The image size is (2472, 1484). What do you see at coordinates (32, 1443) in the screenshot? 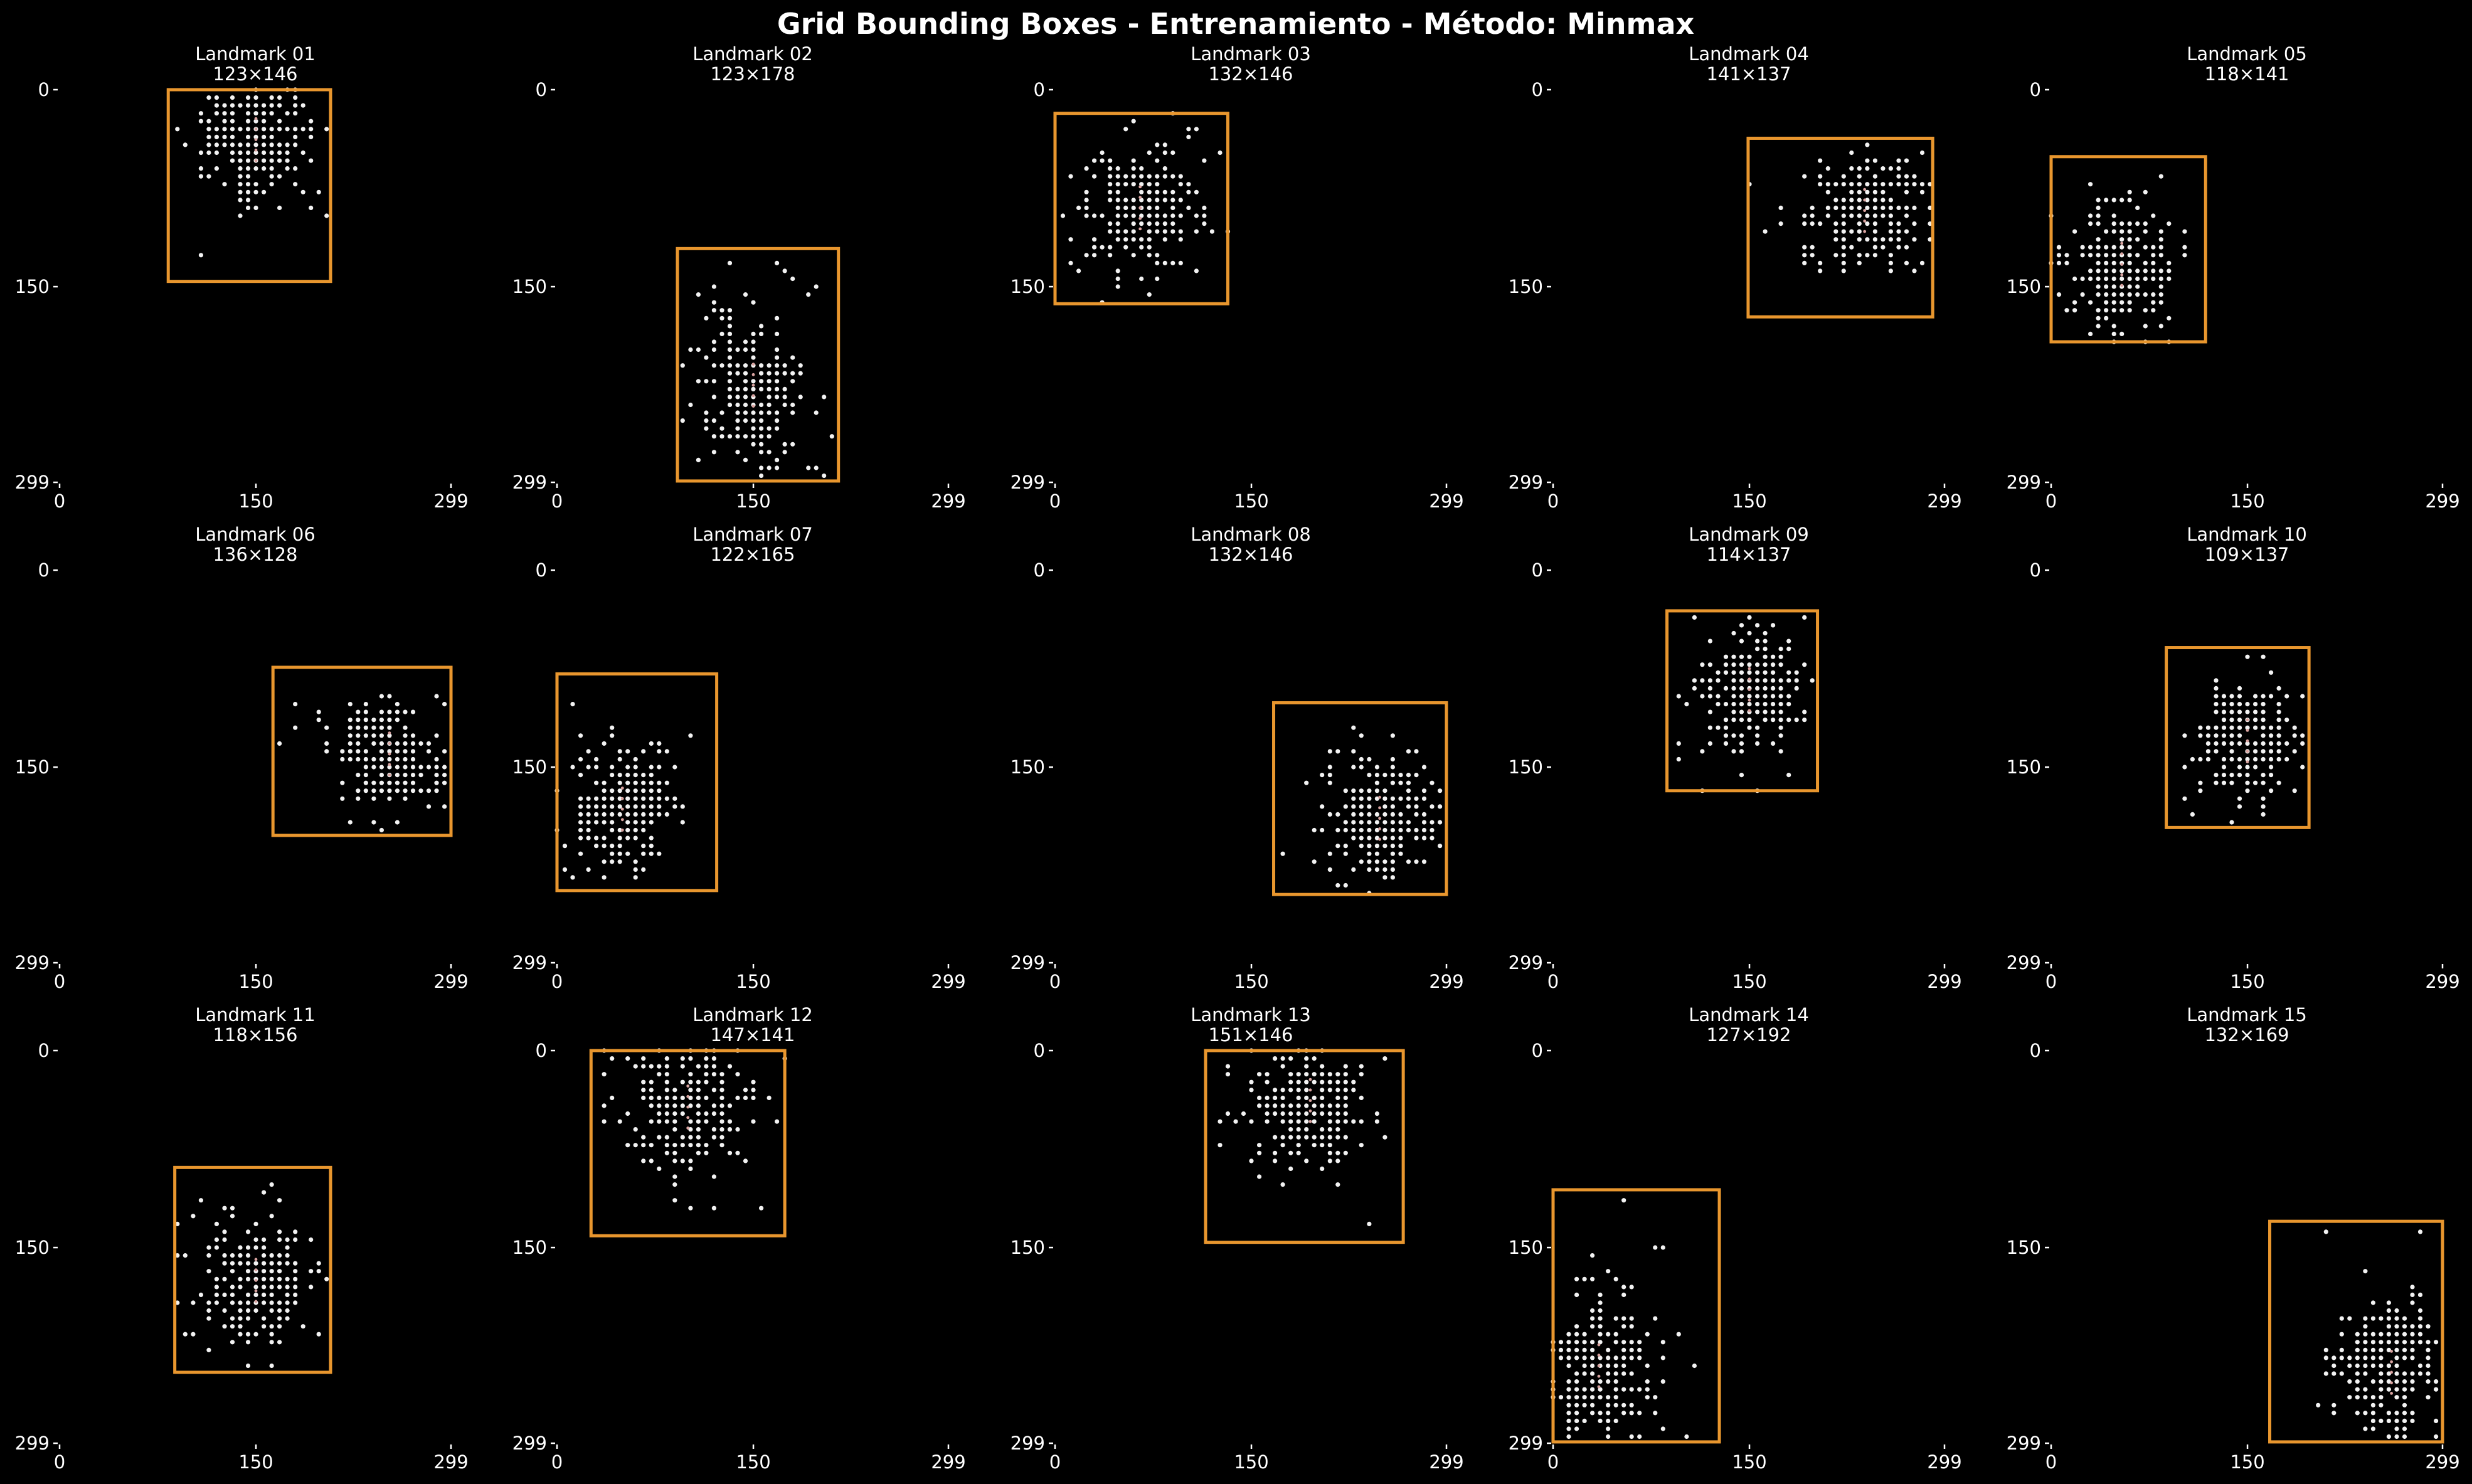
I see `y-tick-label: 299` at bounding box center [32, 1443].